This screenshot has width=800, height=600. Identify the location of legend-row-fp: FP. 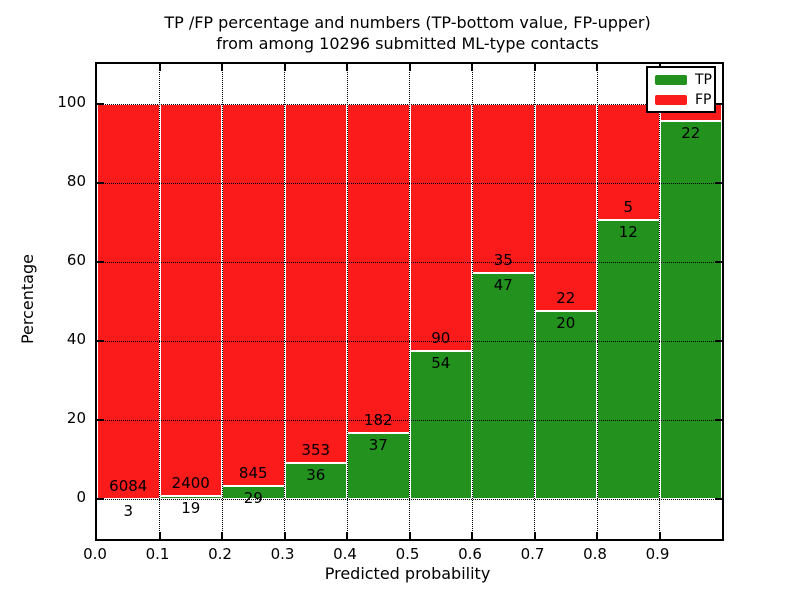
(683, 100).